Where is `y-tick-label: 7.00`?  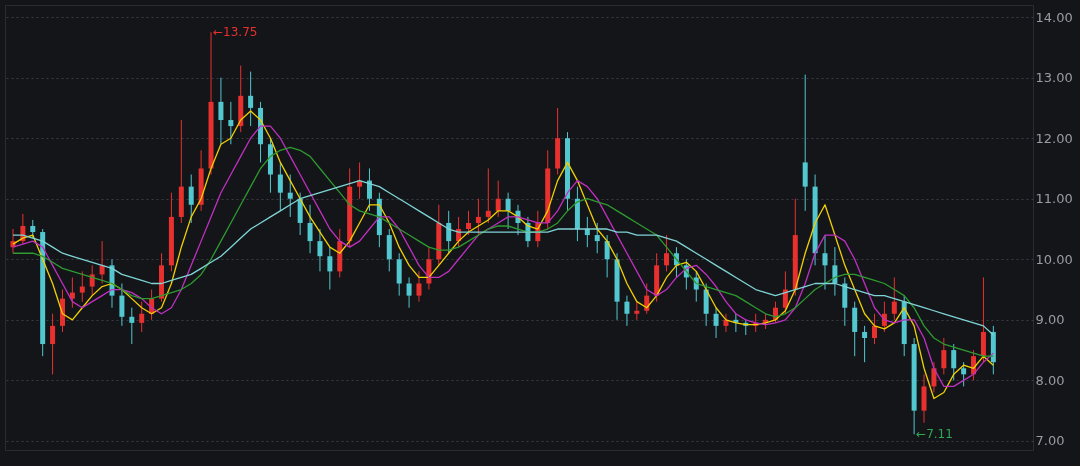 y-tick-label: 7.00 is located at coordinates (1050, 441).